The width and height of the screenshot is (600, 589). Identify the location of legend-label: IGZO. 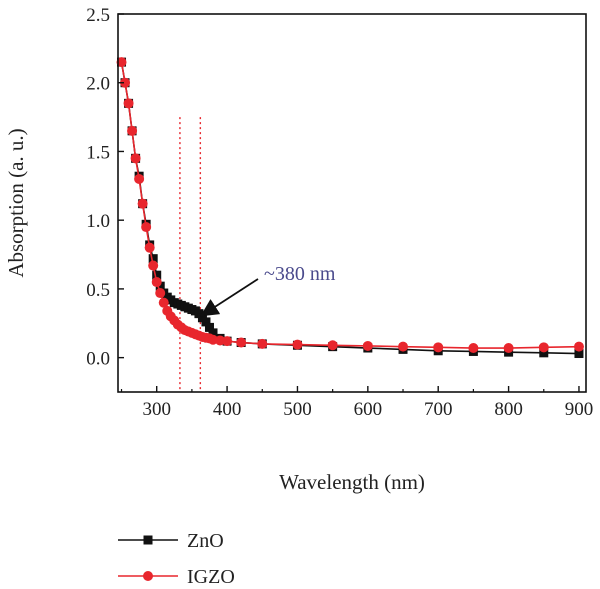
(211, 577).